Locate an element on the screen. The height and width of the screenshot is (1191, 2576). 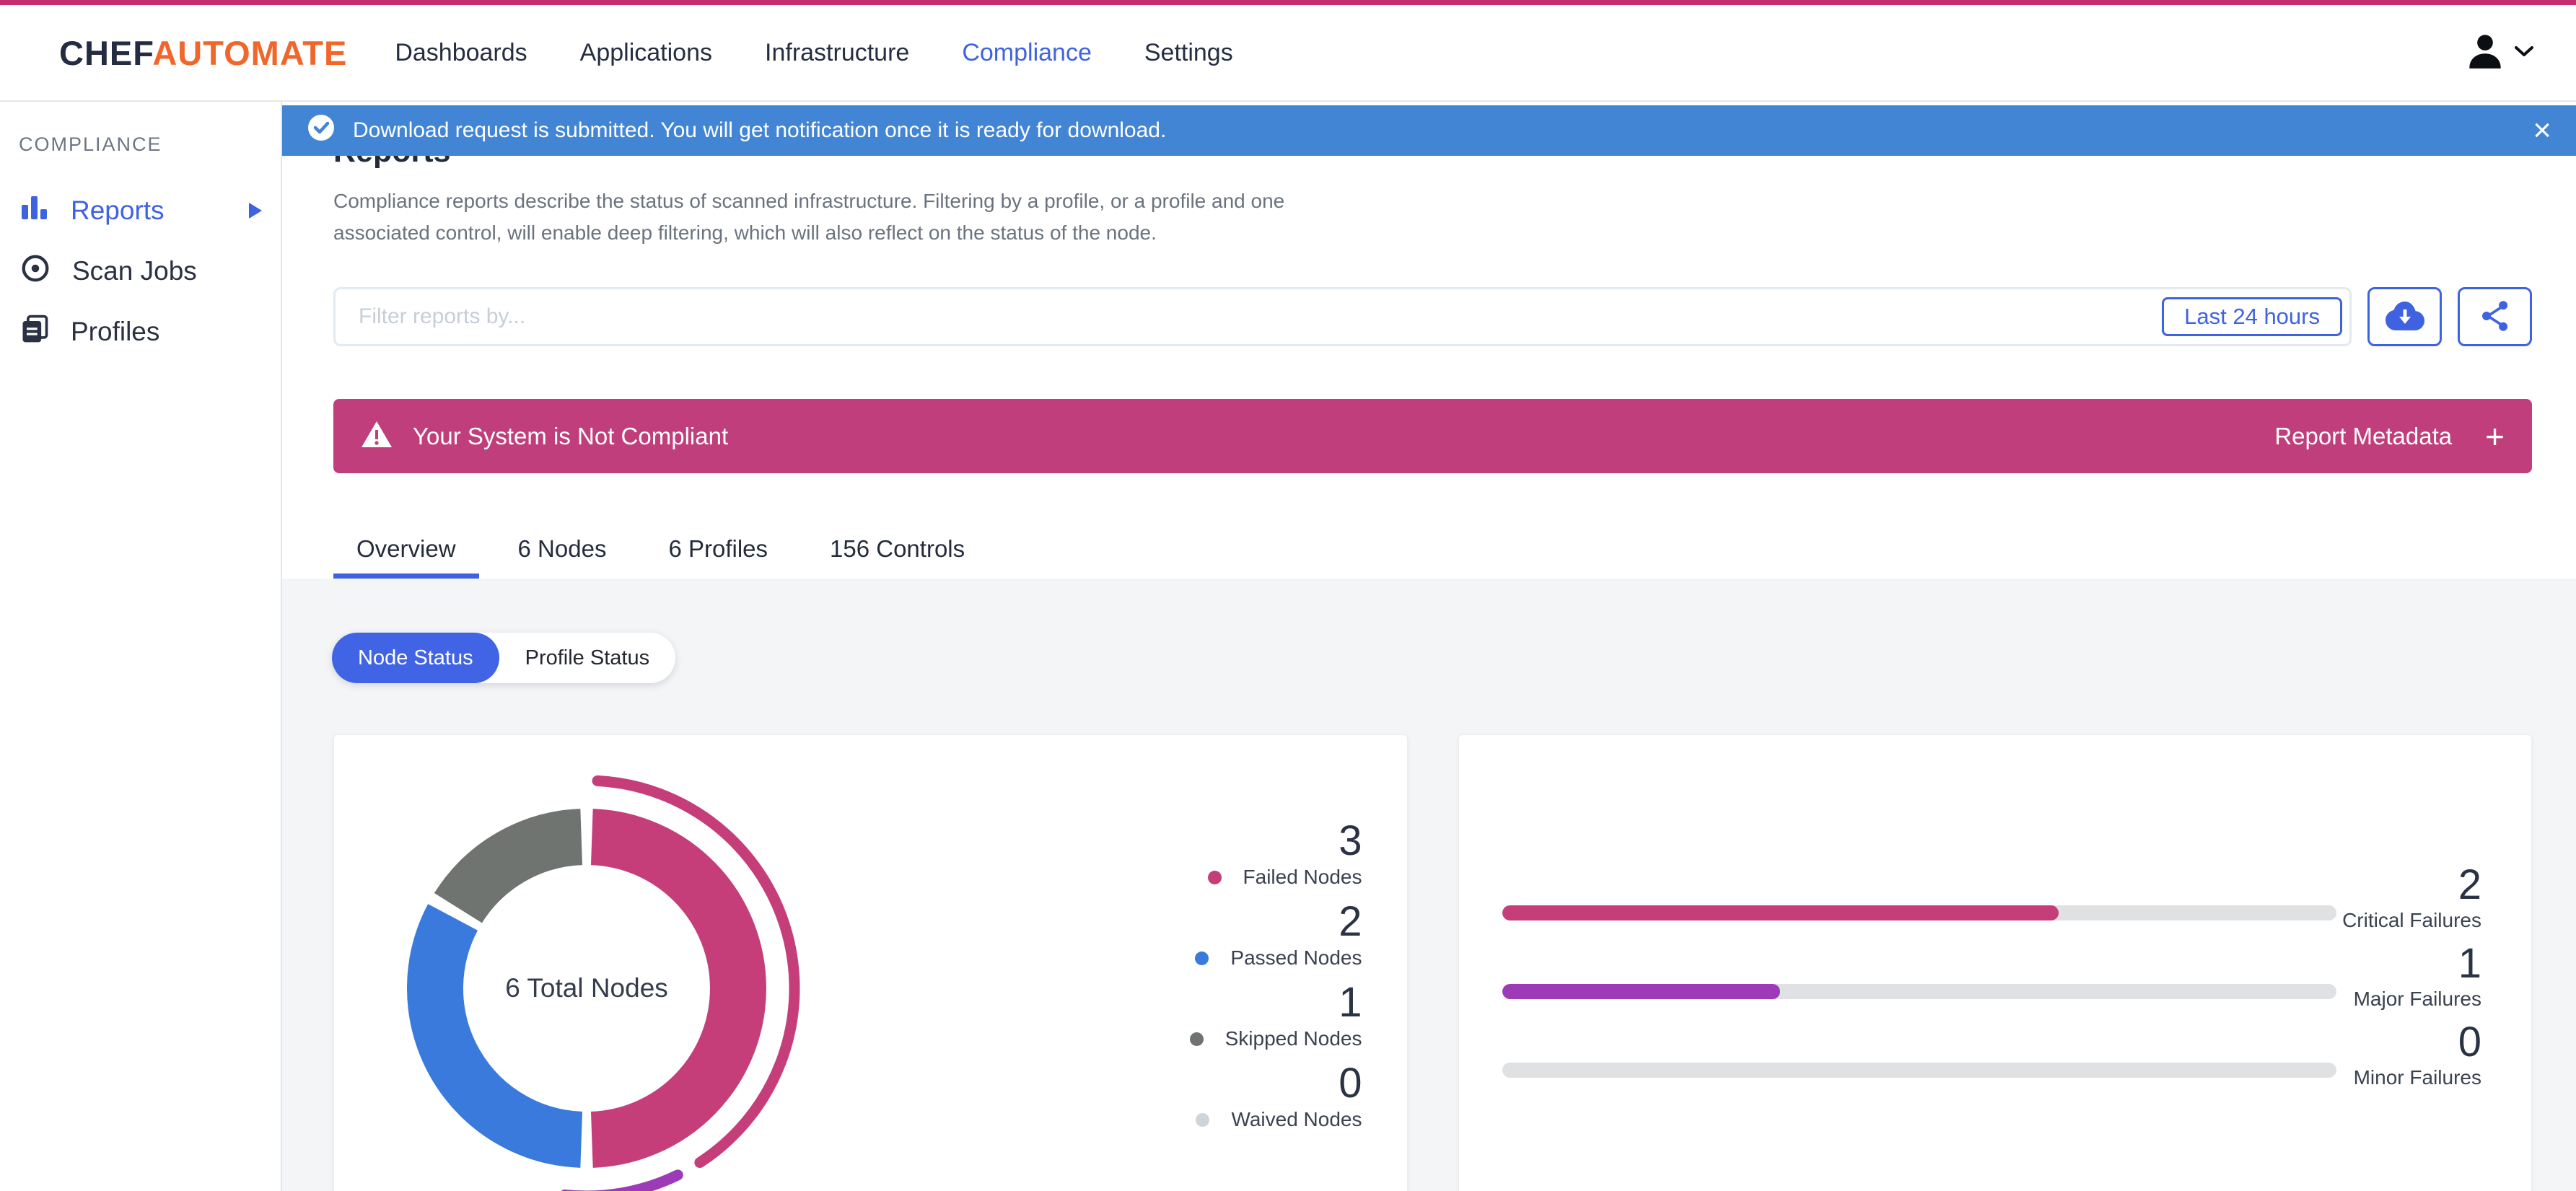
major-failures-bar is located at coordinates (1919, 991).